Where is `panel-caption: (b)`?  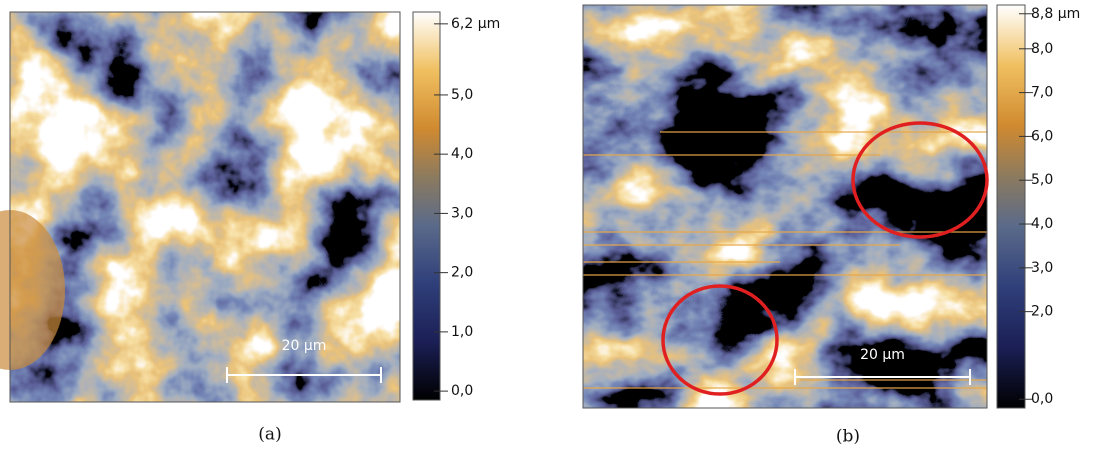
panel-caption: (b) is located at coordinates (848, 437).